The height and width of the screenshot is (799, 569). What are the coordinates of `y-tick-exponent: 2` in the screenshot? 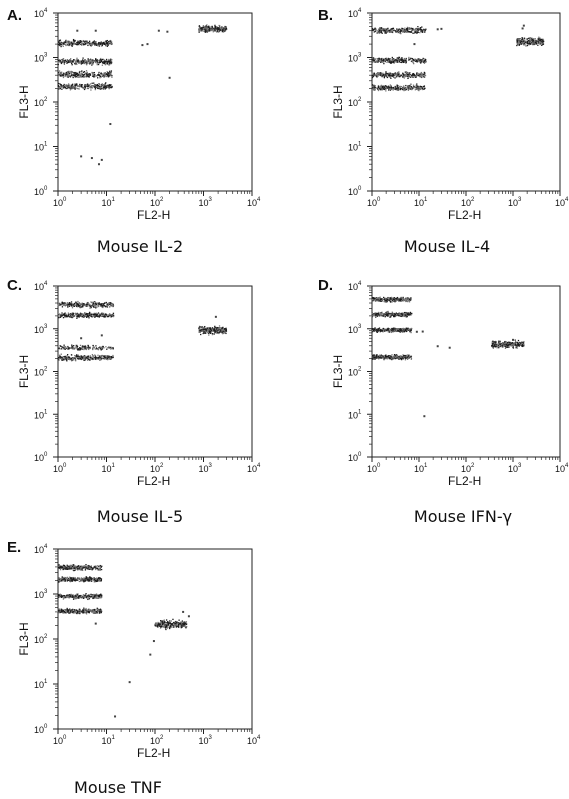 It's located at (46, 100).